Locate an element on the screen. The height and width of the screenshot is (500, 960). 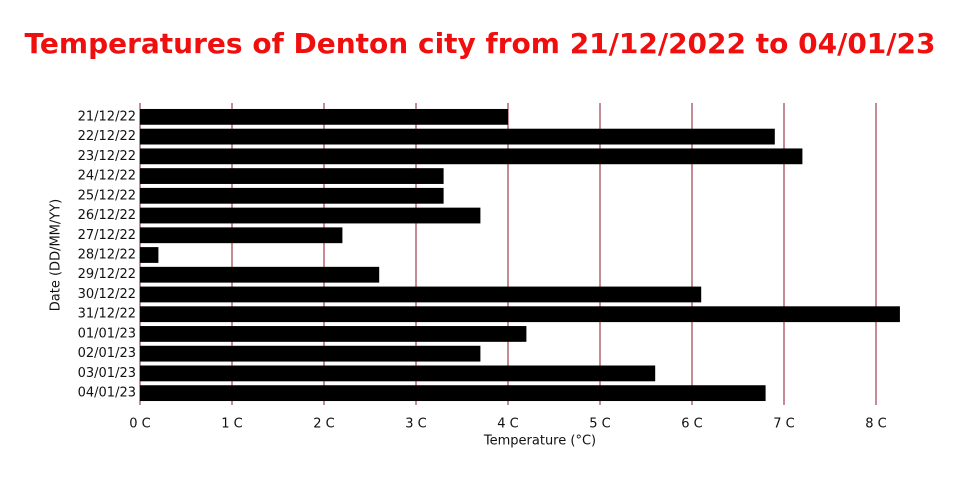
x-tick-label: 6 C is located at coordinates (691, 424).